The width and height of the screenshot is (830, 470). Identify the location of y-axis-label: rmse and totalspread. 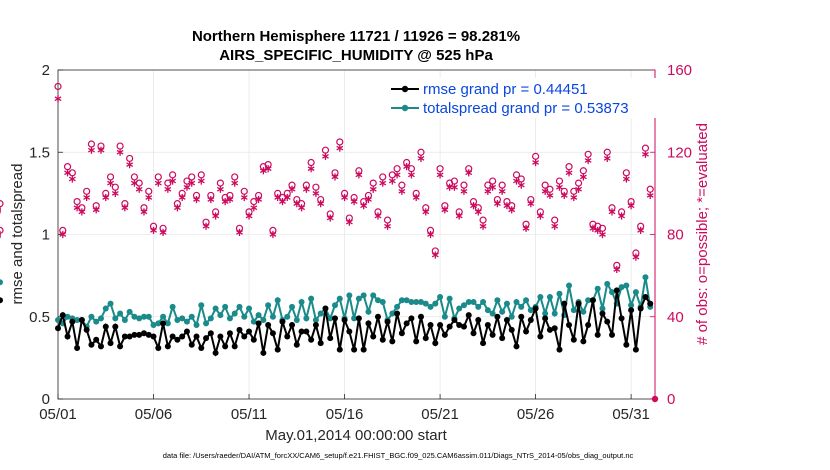
(17, 234).